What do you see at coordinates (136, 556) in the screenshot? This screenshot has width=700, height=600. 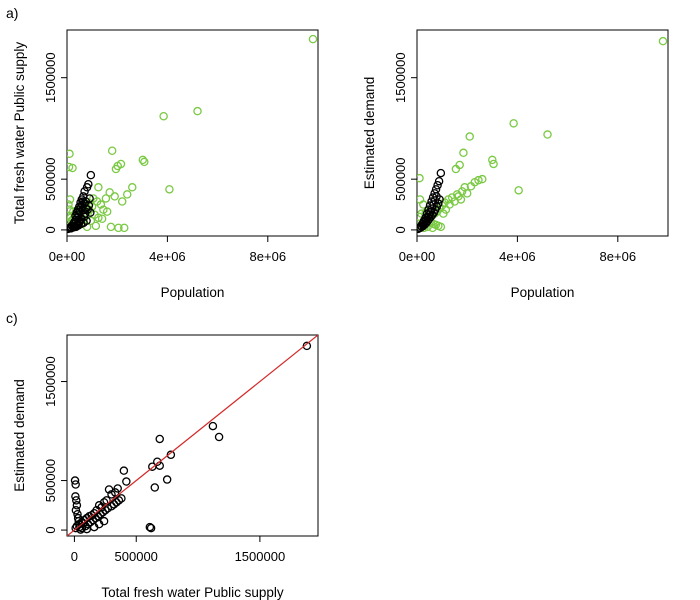 I see `x-tick-label: 500000` at bounding box center [136, 556].